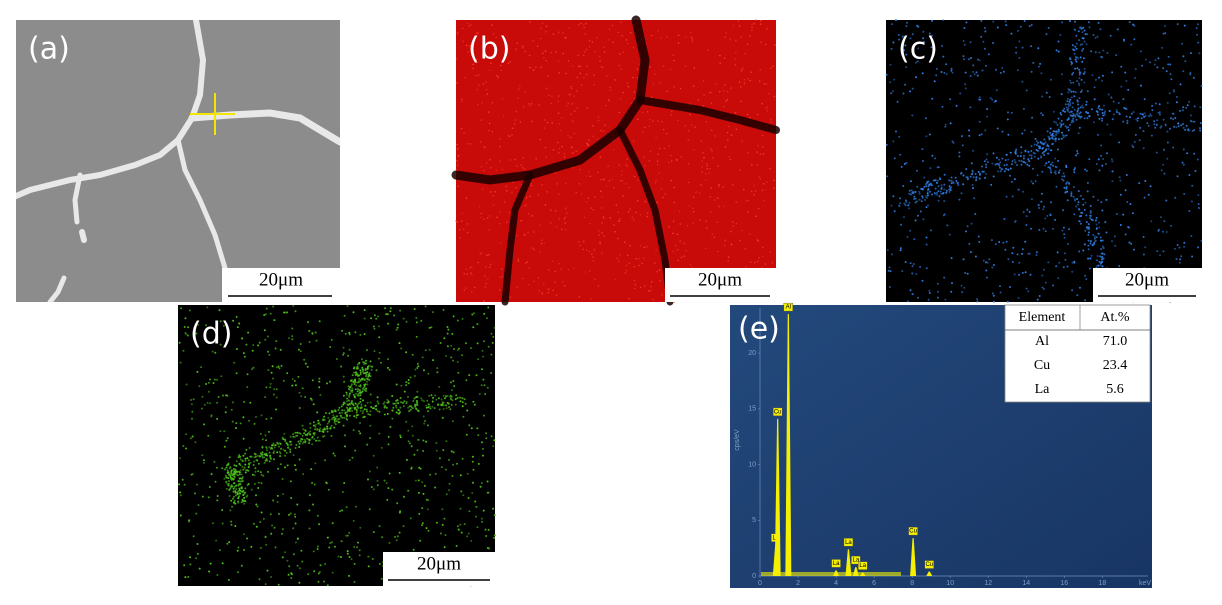 The width and height of the screenshot is (1222, 605). I want to click on peak-label-box, so click(929, 564).